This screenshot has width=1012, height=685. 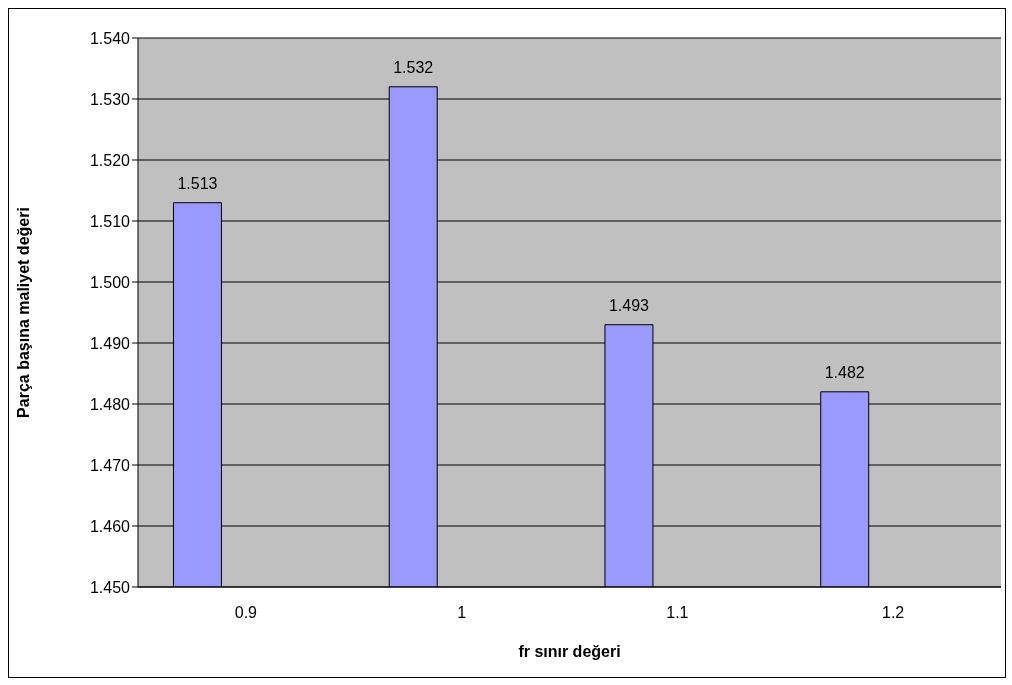 What do you see at coordinates (110, 343) in the screenshot?
I see `y-tick-label: 1.490` at bounding box center [110, 343].